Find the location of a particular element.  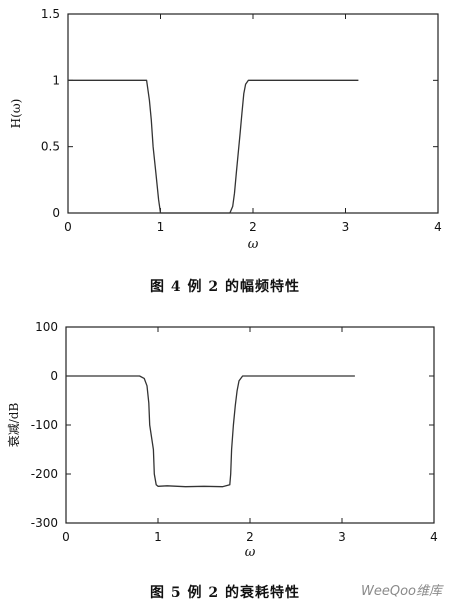

fig5-caption: 图 5 例 2 的衰耗特性 is located at coordinates (225, 593).